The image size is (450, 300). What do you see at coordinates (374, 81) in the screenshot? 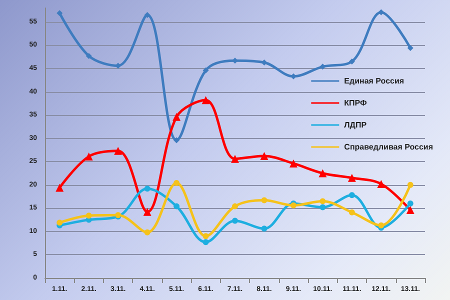
I see `legend-label: Единая Россия` at bounding box center [374, 81].